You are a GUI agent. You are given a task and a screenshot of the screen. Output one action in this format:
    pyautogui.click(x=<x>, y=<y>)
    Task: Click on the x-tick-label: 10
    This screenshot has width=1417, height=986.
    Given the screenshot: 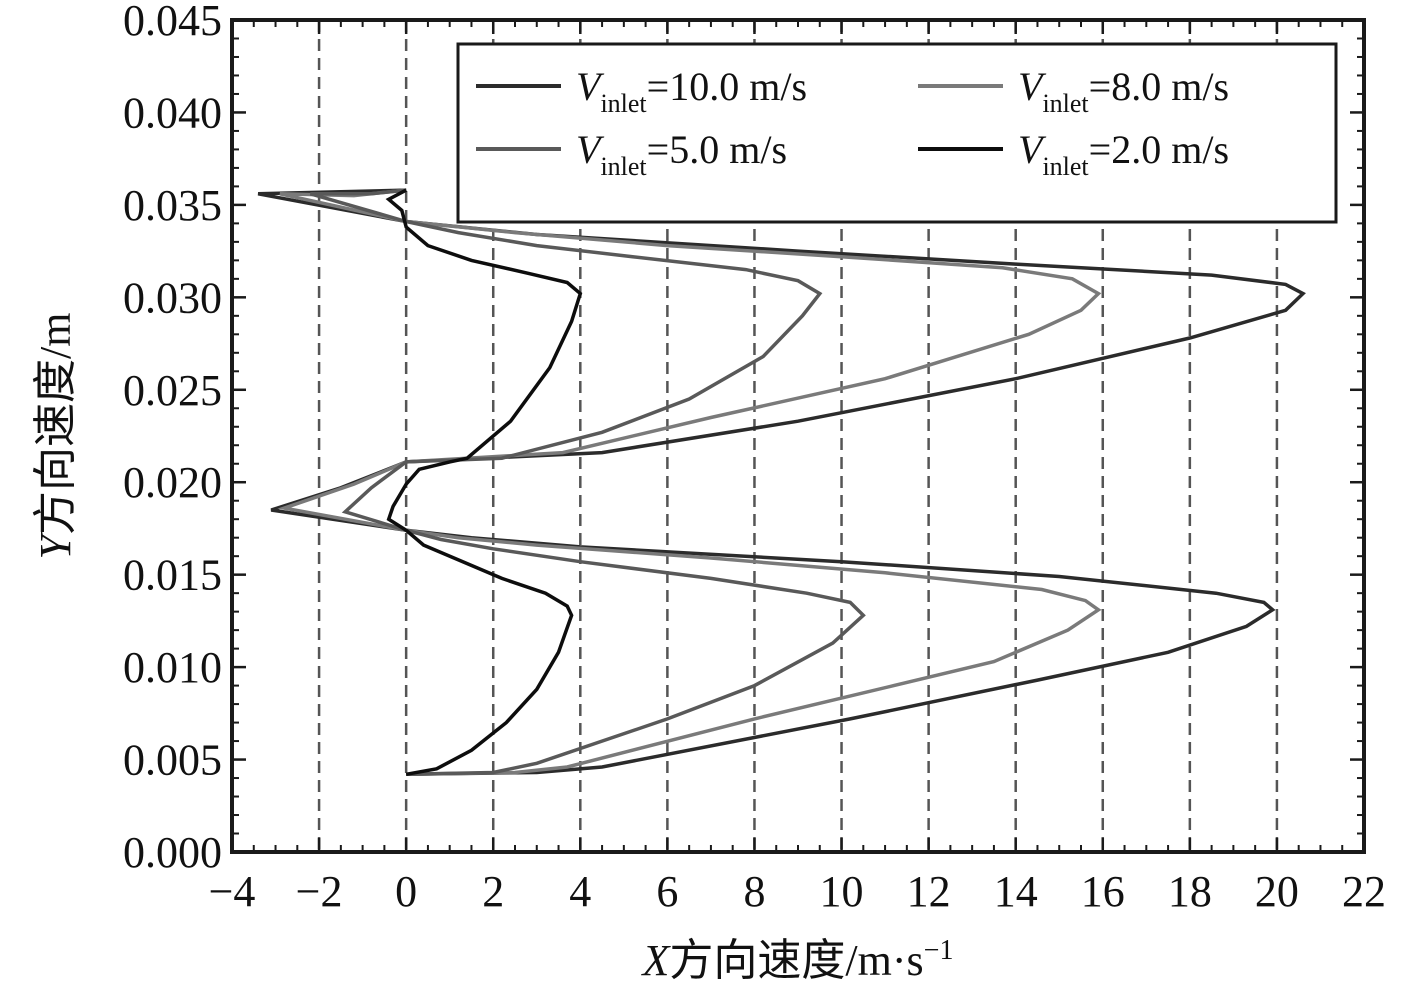 What is the action you would take?
    pyautogui.click(x=842, y=891)
    